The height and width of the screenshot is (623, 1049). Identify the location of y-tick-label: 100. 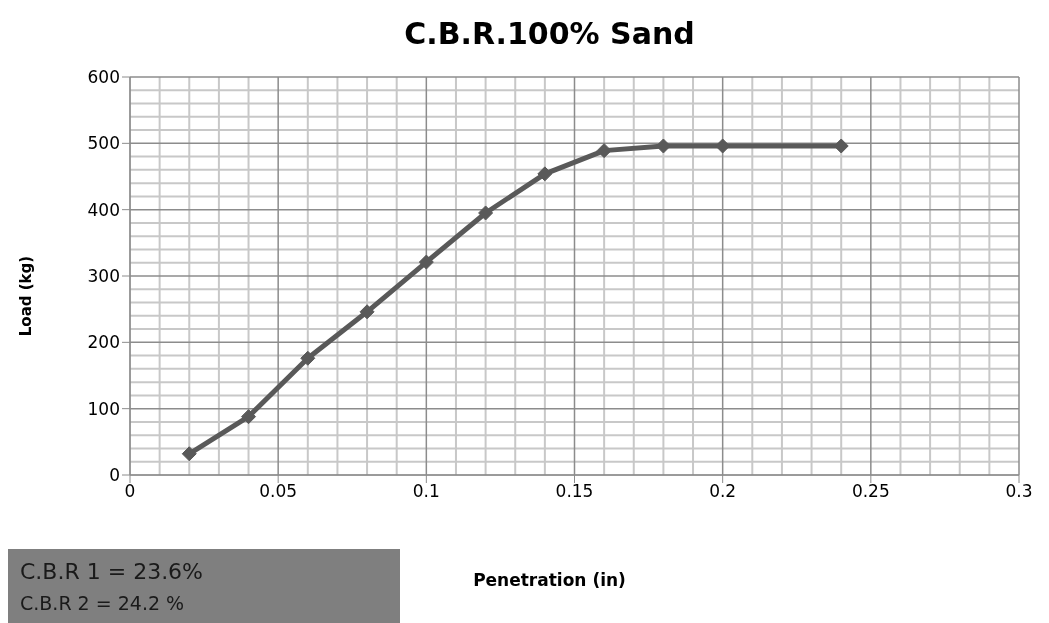
(103, 408).